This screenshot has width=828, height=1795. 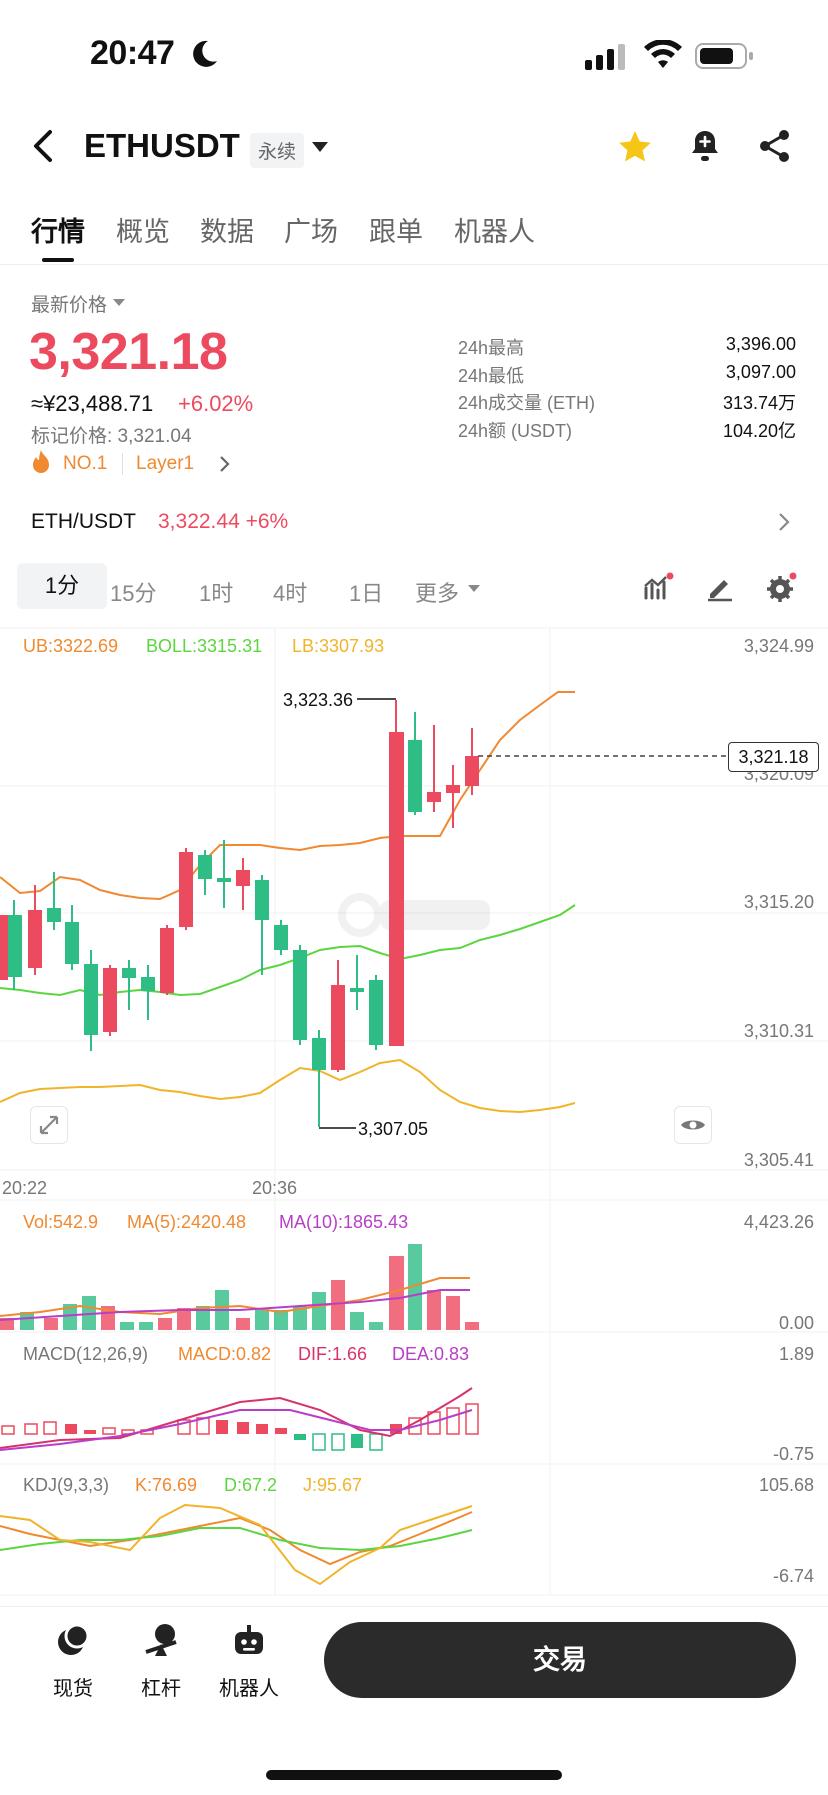 I want to click on last-price: 3,321.18, so click(x=128, y=352).